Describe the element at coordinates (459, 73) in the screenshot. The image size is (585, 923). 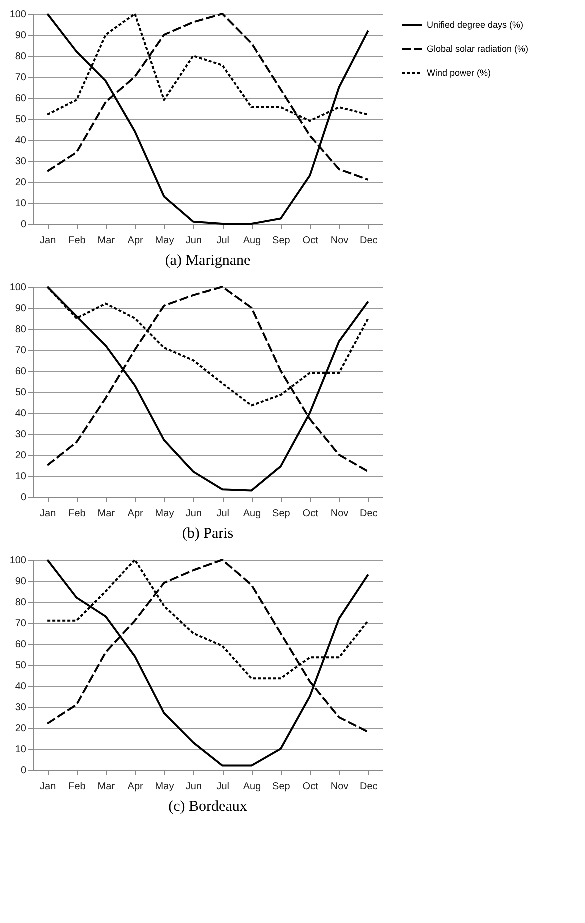
I see `legend-label: Wind power (%)` at that location.